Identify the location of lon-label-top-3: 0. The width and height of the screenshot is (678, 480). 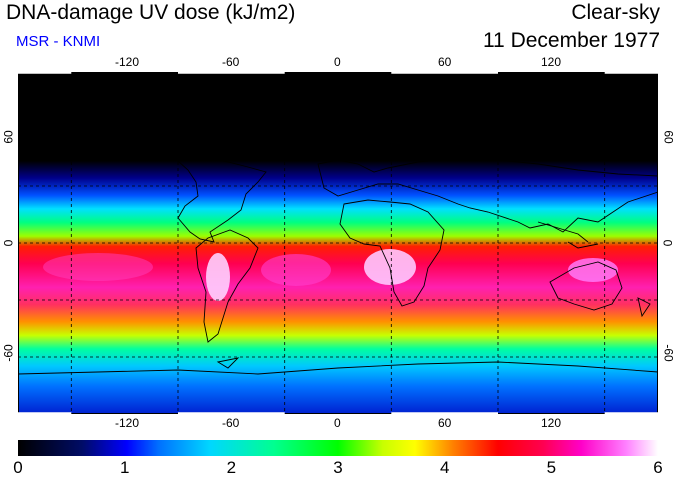
(337, 62).